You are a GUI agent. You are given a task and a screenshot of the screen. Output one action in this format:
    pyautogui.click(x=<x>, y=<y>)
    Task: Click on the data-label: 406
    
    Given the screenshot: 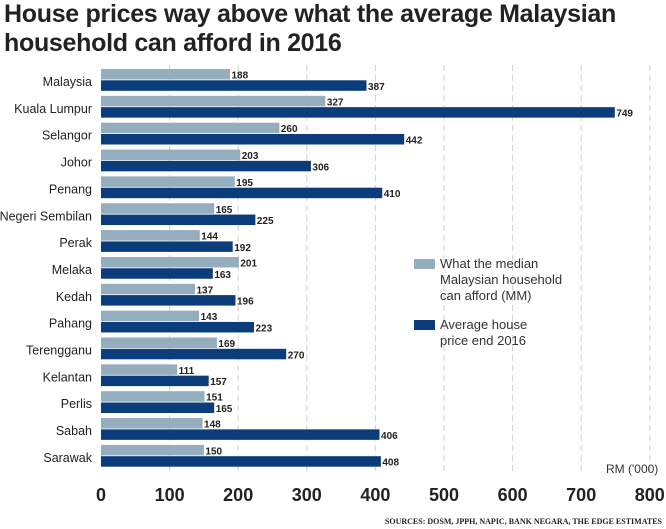 What is the action you would take?
    pyautogui.click(x=389, y=436)
    